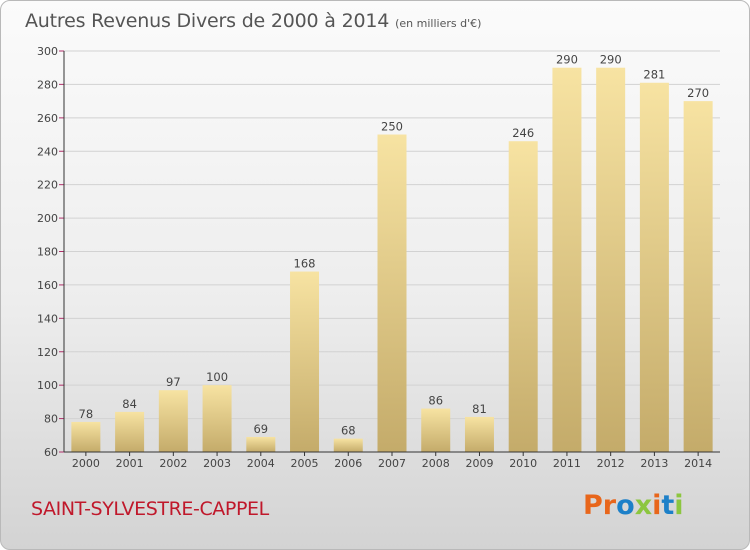  What do you see at coordinates (217, 463) in the screenshot?
I see `x-tick-label-2003: 2003` at bounding box center [217, 463].